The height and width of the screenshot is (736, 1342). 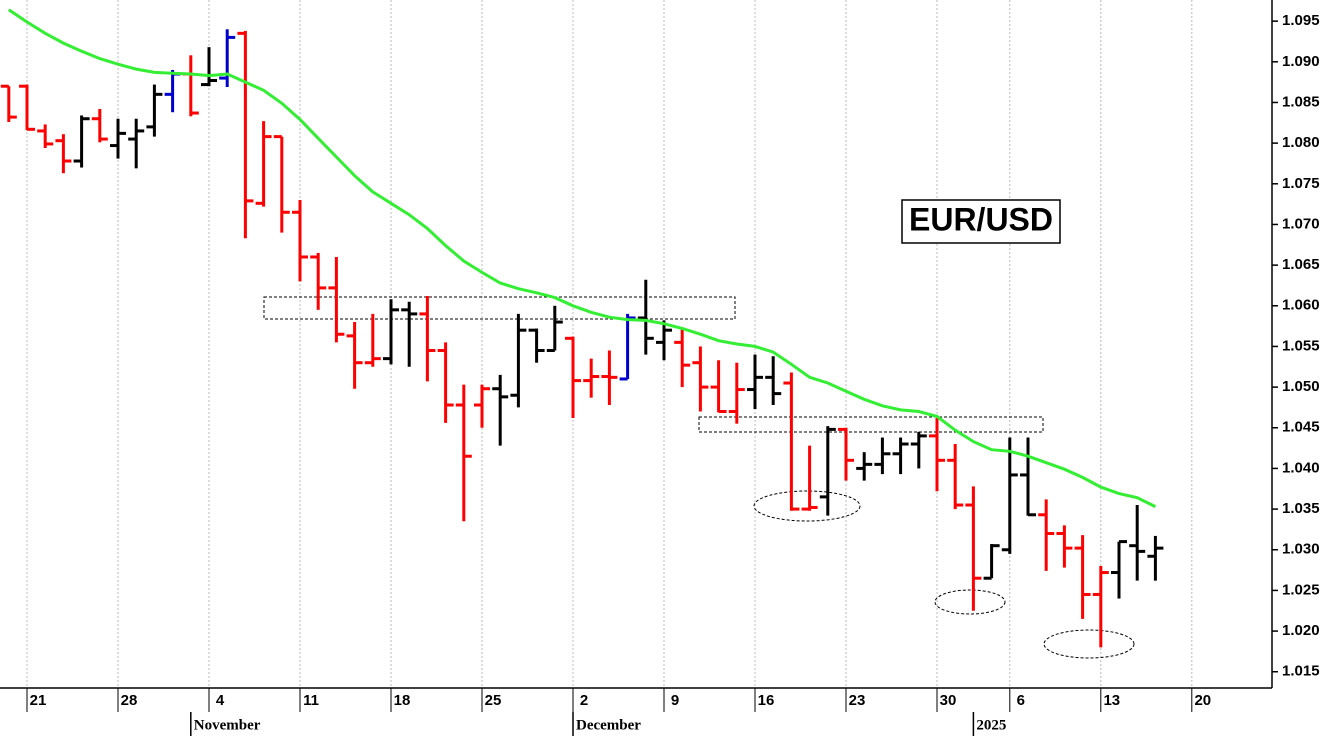 I want to click on y-tick-label: 1.045, so click(x=1301, y=427).